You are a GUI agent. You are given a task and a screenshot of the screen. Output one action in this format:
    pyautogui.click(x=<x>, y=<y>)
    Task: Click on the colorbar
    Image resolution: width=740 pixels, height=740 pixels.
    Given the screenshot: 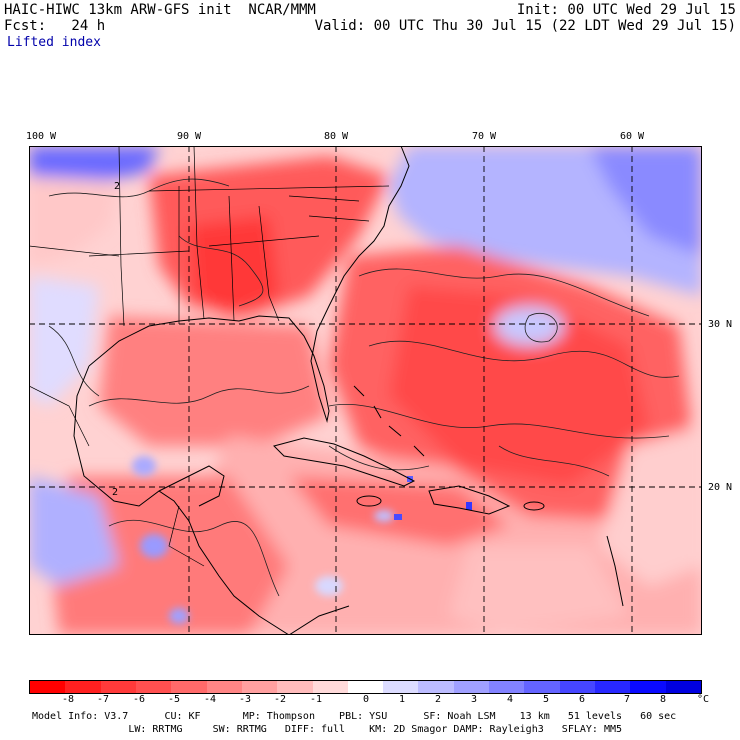 What is the action you would take?
    pyautogui.click(x=365, y=687)
    